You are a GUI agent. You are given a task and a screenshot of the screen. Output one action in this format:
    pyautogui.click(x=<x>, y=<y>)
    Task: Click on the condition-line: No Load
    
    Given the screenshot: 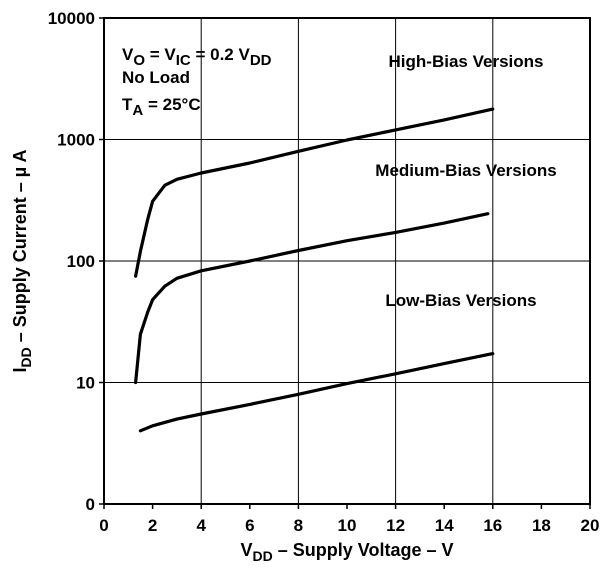 What is the action you would take?
    pyautogui.click(x=156, y=77)
    